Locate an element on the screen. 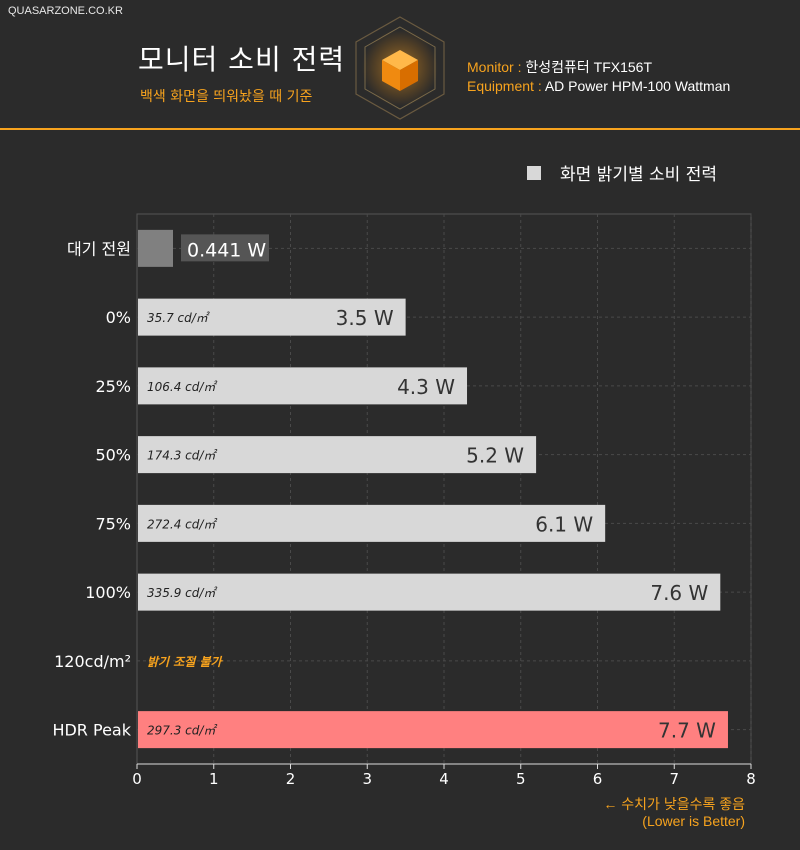 This screenshot has height=850, width=800. category-label: 대기 전원 is located at coordinates (99, 248).